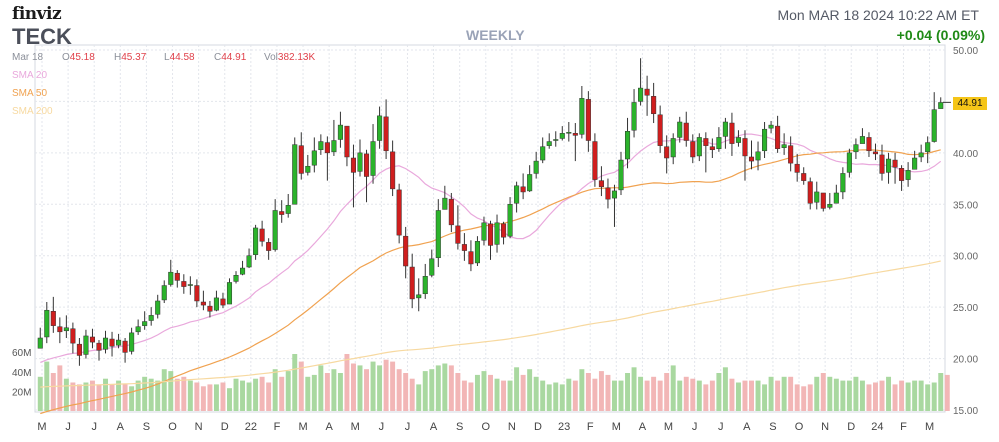 Image resolution: width=999 pixels, height=442 pixels. I want to click on price-tick-label: 30.00, so click(965, 257).